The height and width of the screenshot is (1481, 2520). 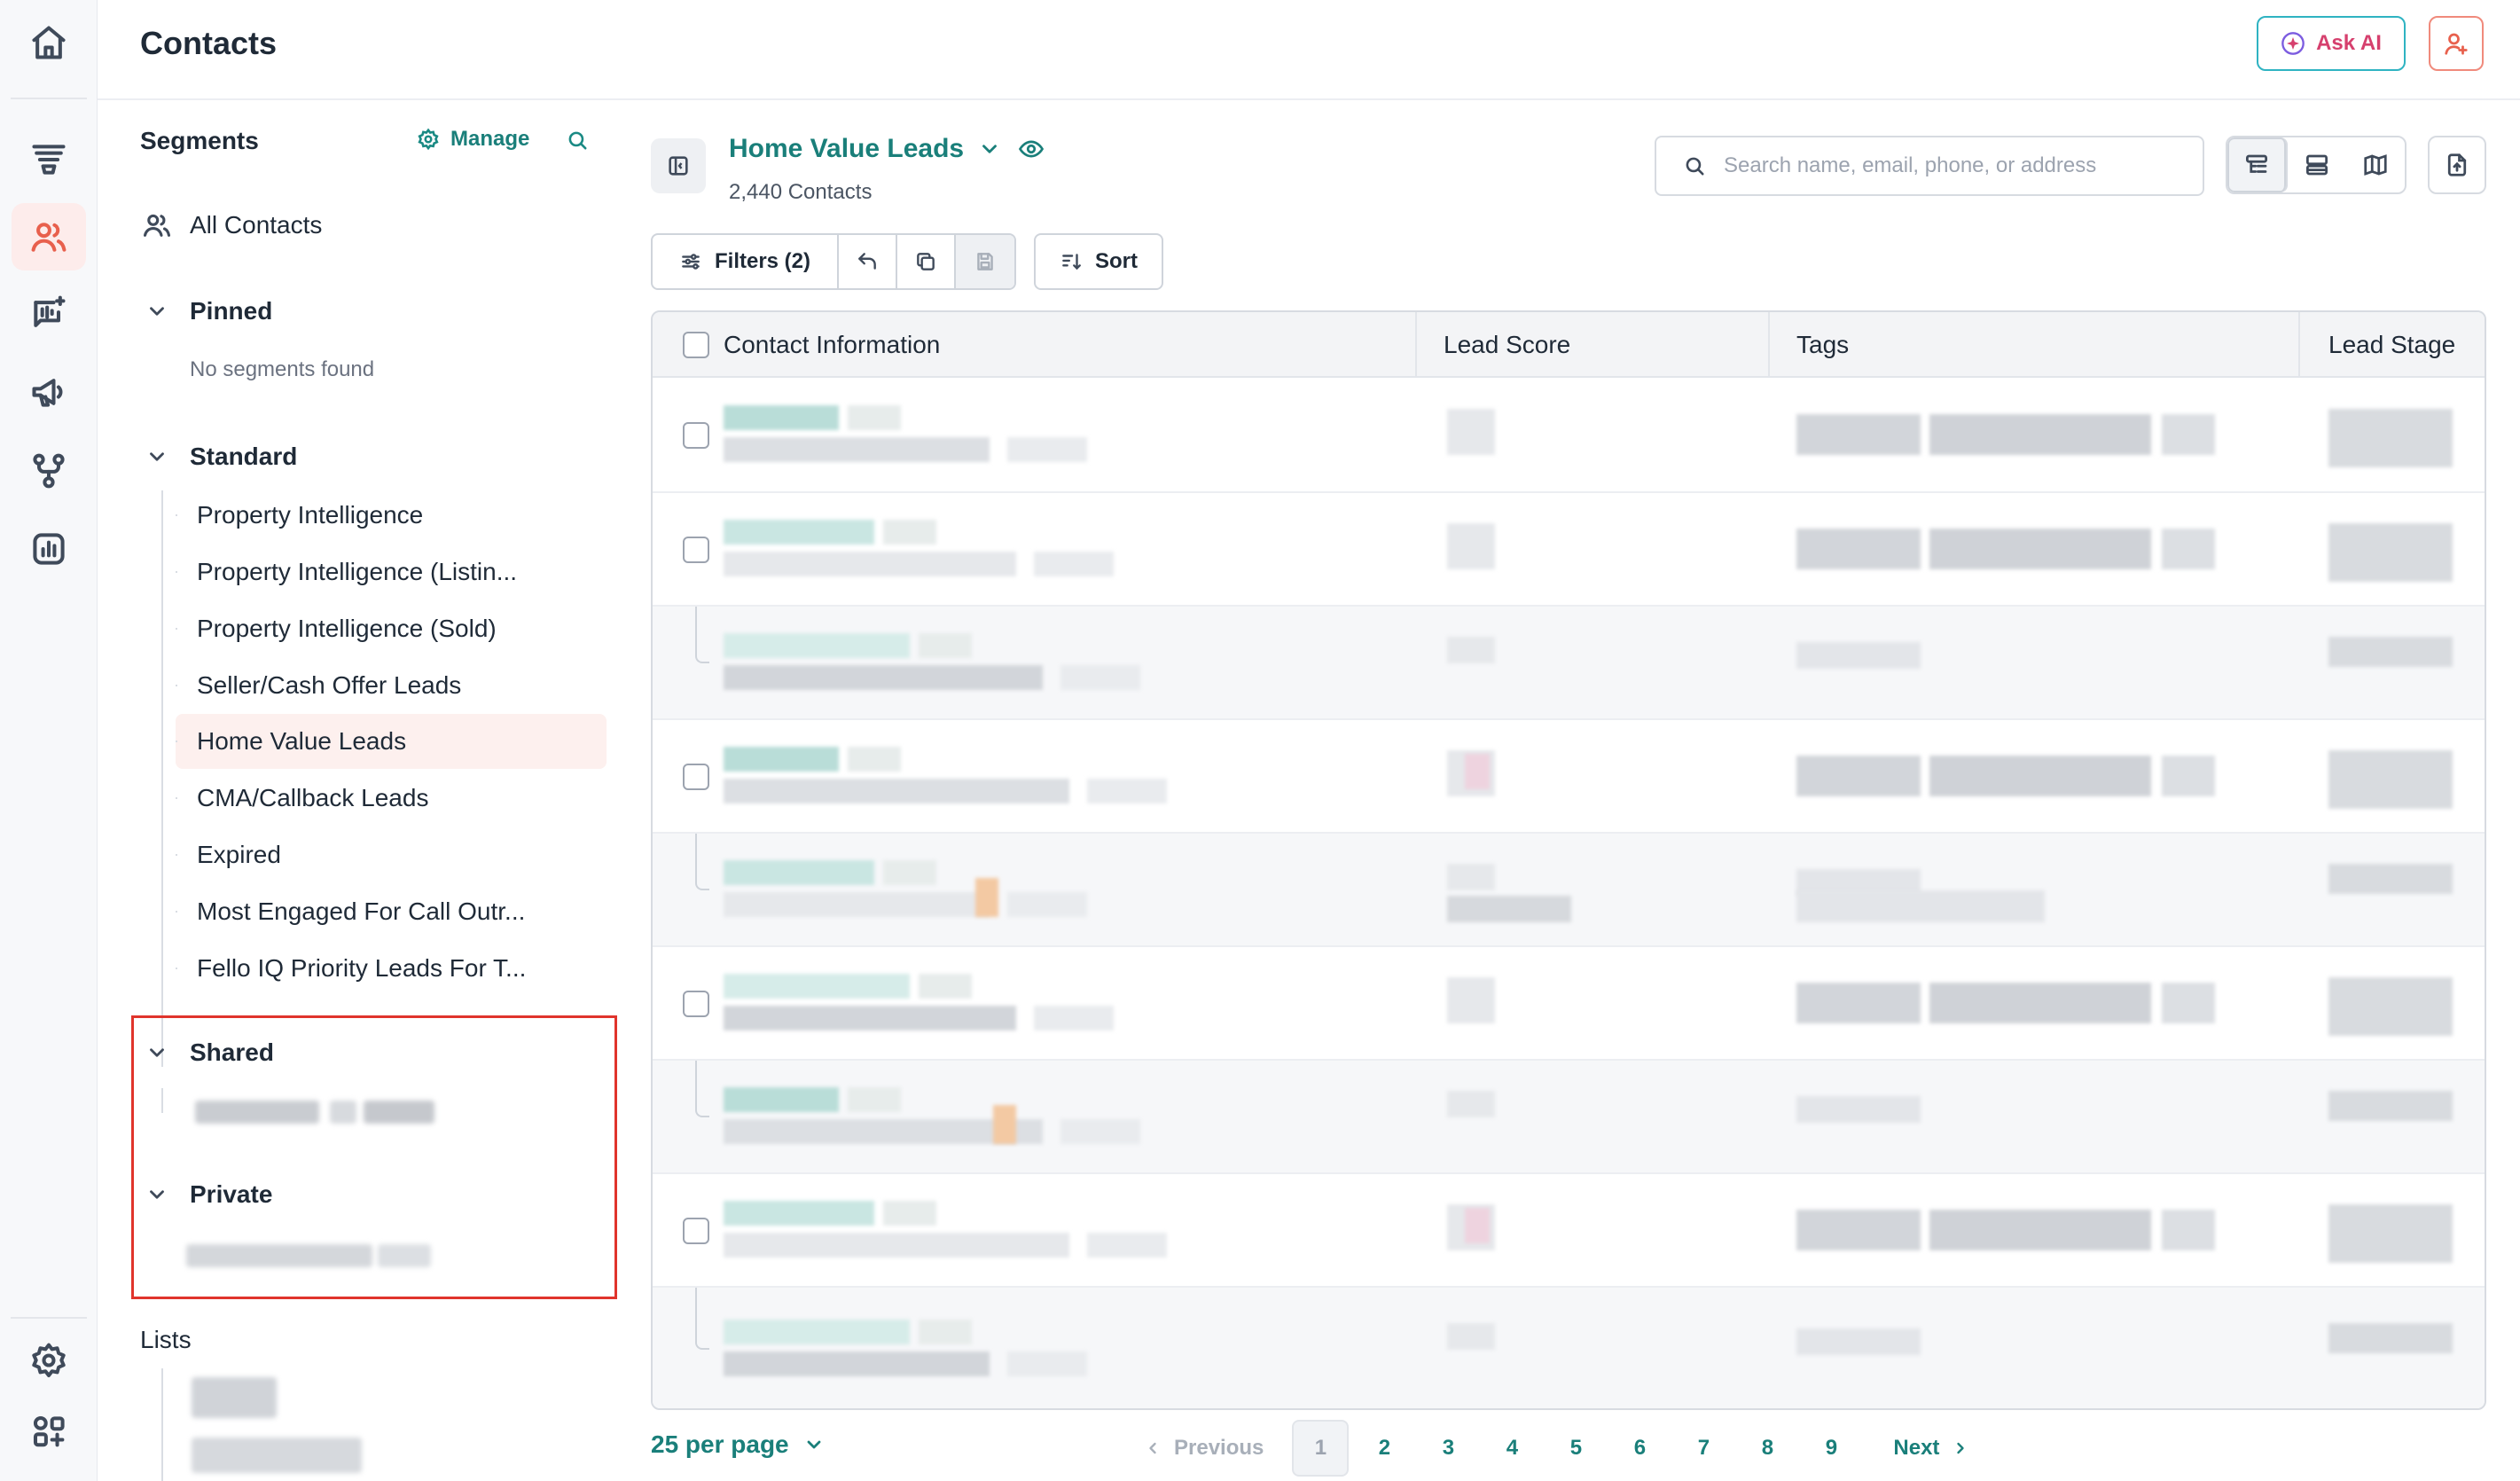 What do you see at coordinates (1448, 1448) in the screenshot?
I see `page-button: 3` at bounding box center [1448, 1448].